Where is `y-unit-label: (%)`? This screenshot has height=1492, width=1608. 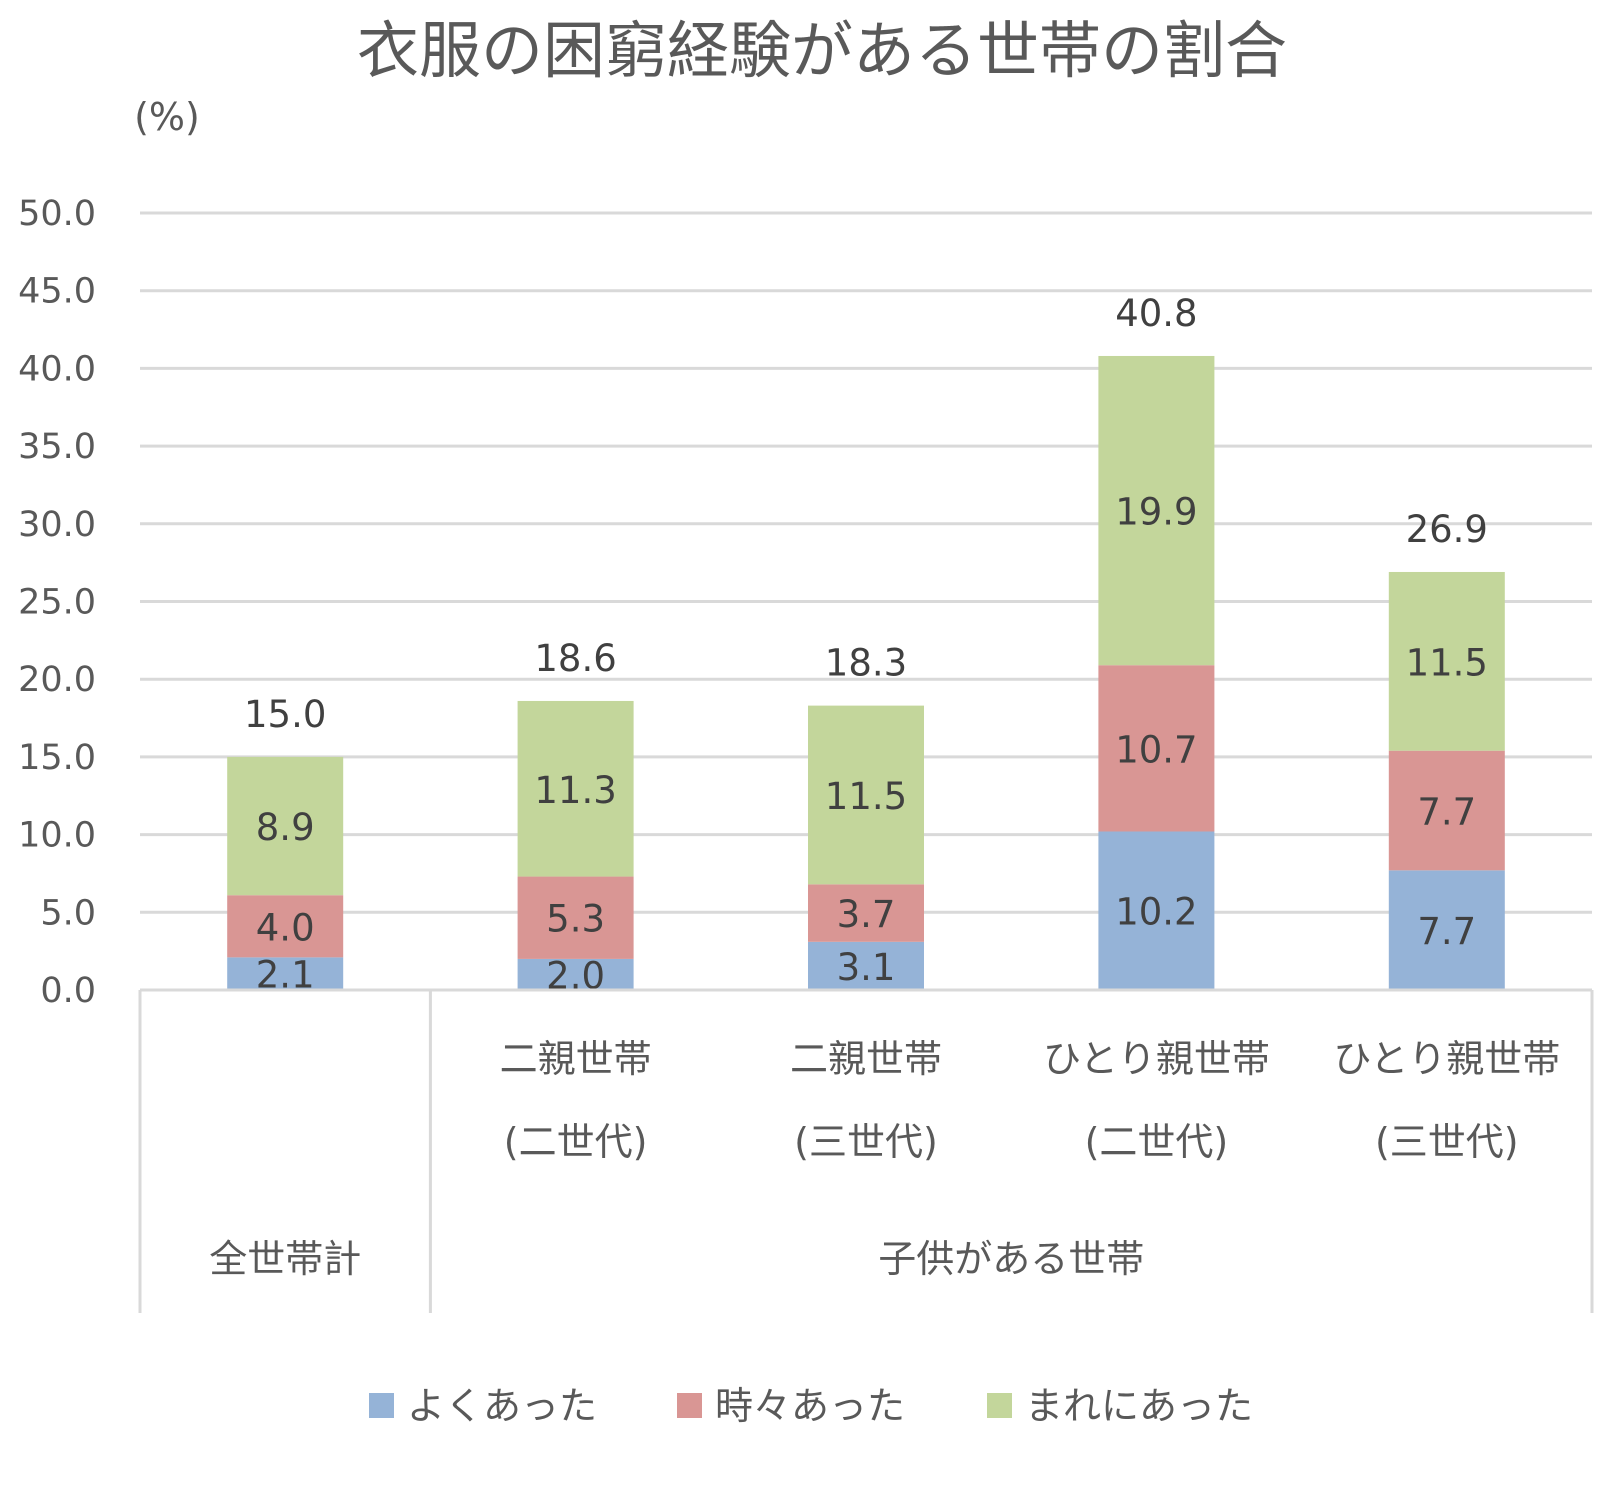
y-unit-label: (%) is located at coordinates (167, 117).